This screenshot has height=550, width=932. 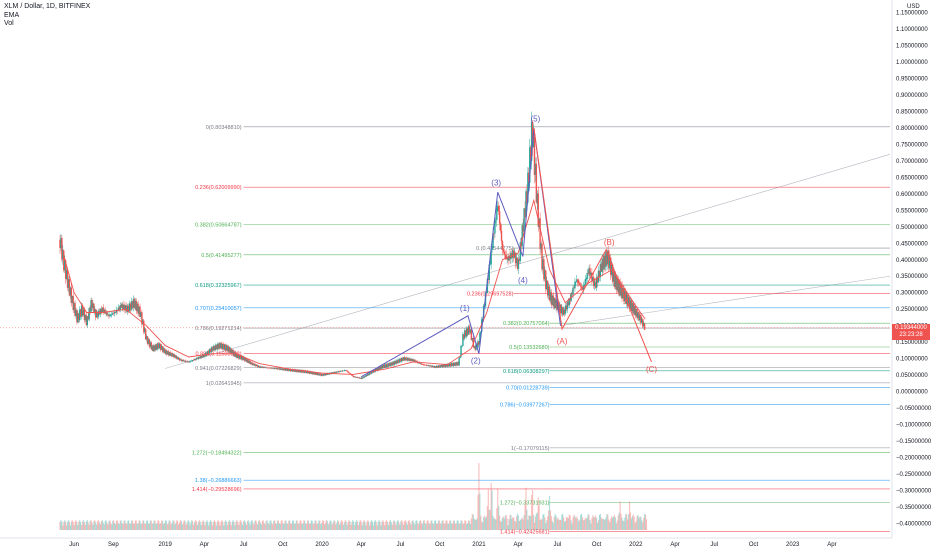 I want to click on wave-label: (4), so click(x=523, y=280).